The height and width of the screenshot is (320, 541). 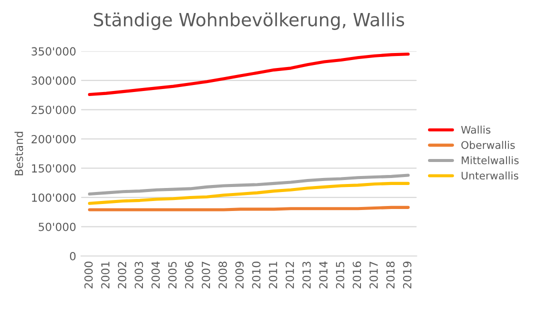 I want to click on y-tick-label: 100'000, so click(x=54, y=197).